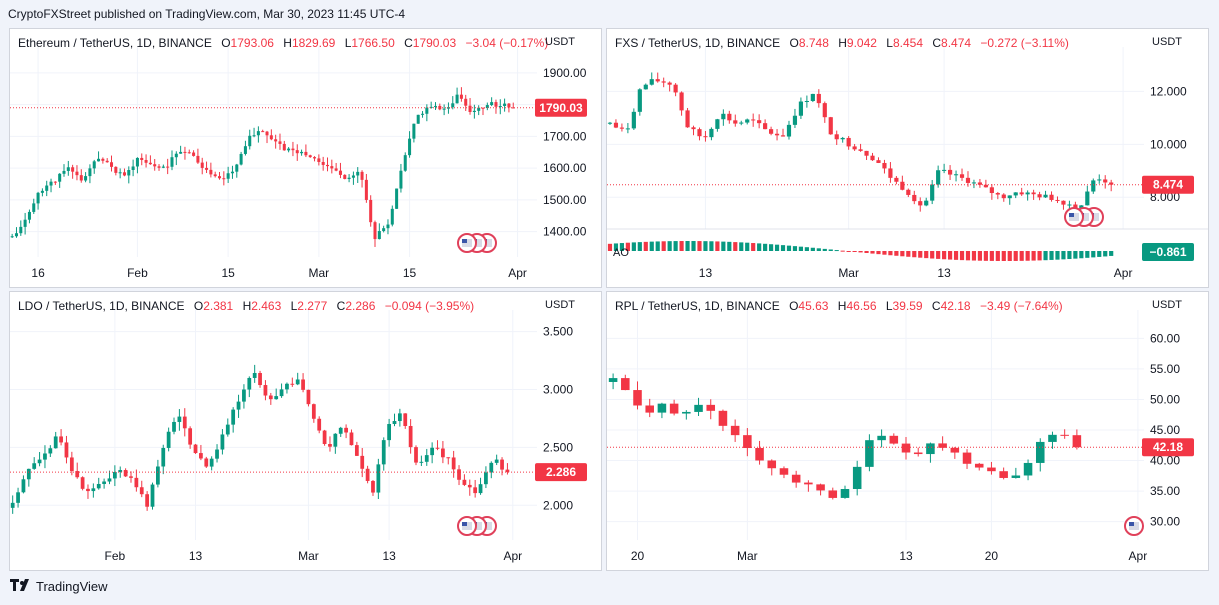 Image resolution: width=1219 pixels, height=605 pixels. What do you see at coordinates (101, 306) in the screenshot?
I see `symbol-label: LDO / TetherUS, 1D, BINANCE` at bounding box center [101, 306].